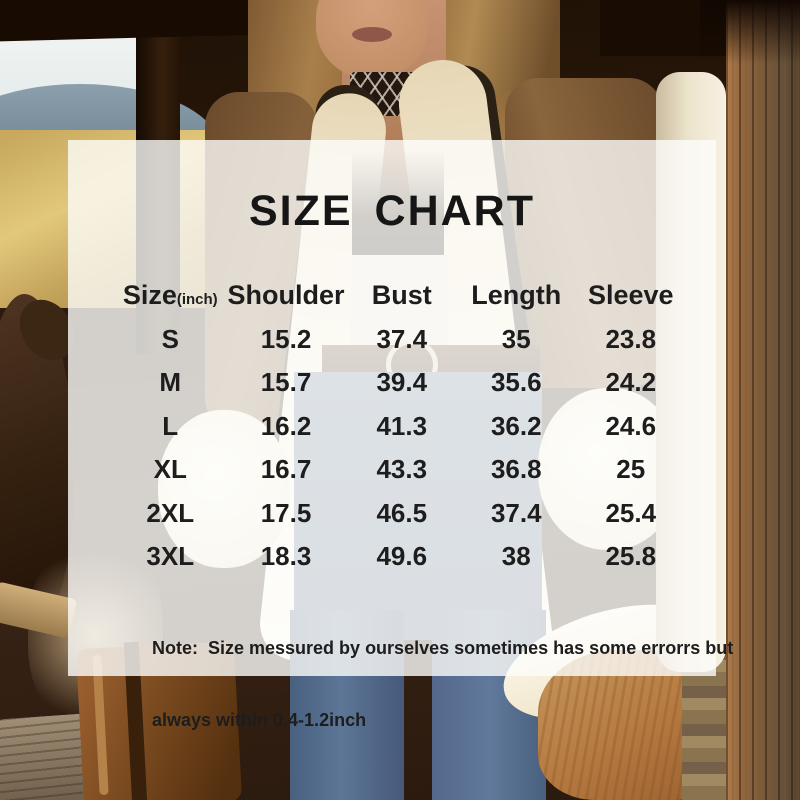 Image resolution: width=800 pixels, height=800 pixels. I want to click on wood-post-shadow, so click(750, 32).